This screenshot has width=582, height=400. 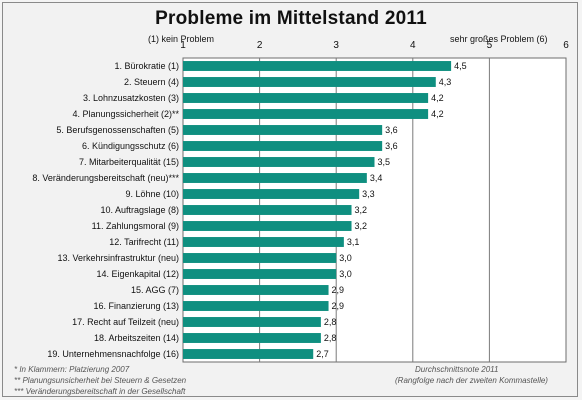 I want to click on x-tick-label: 1, so click(x=183, y=45).